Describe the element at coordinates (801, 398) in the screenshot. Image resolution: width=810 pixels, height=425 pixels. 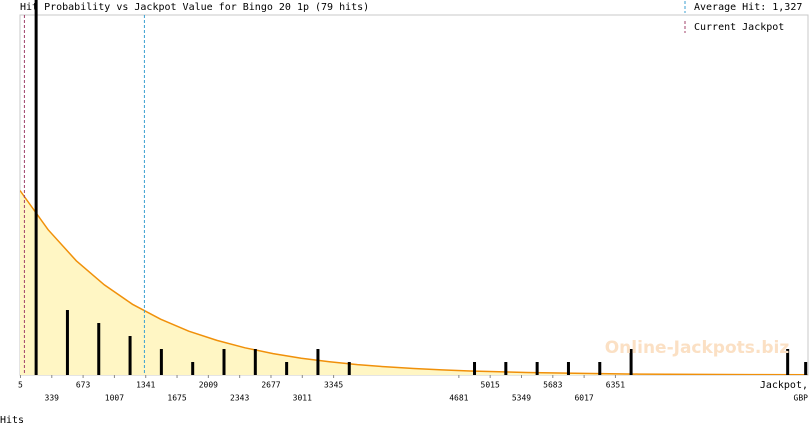
I see `x-axis-label: GBP` at that location.